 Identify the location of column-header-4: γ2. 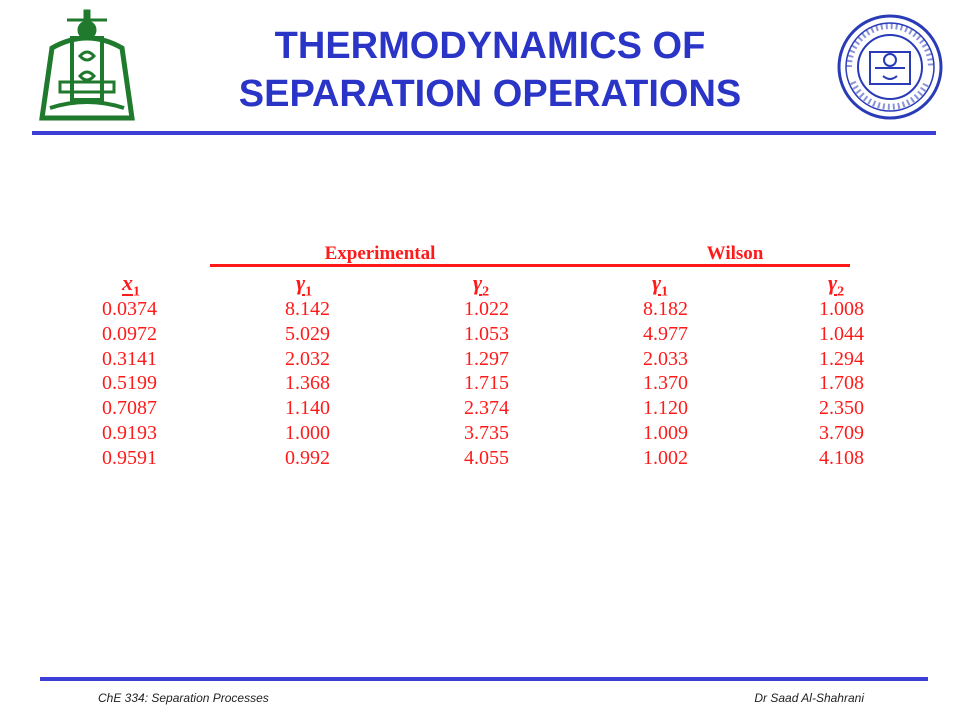
(836, 285).